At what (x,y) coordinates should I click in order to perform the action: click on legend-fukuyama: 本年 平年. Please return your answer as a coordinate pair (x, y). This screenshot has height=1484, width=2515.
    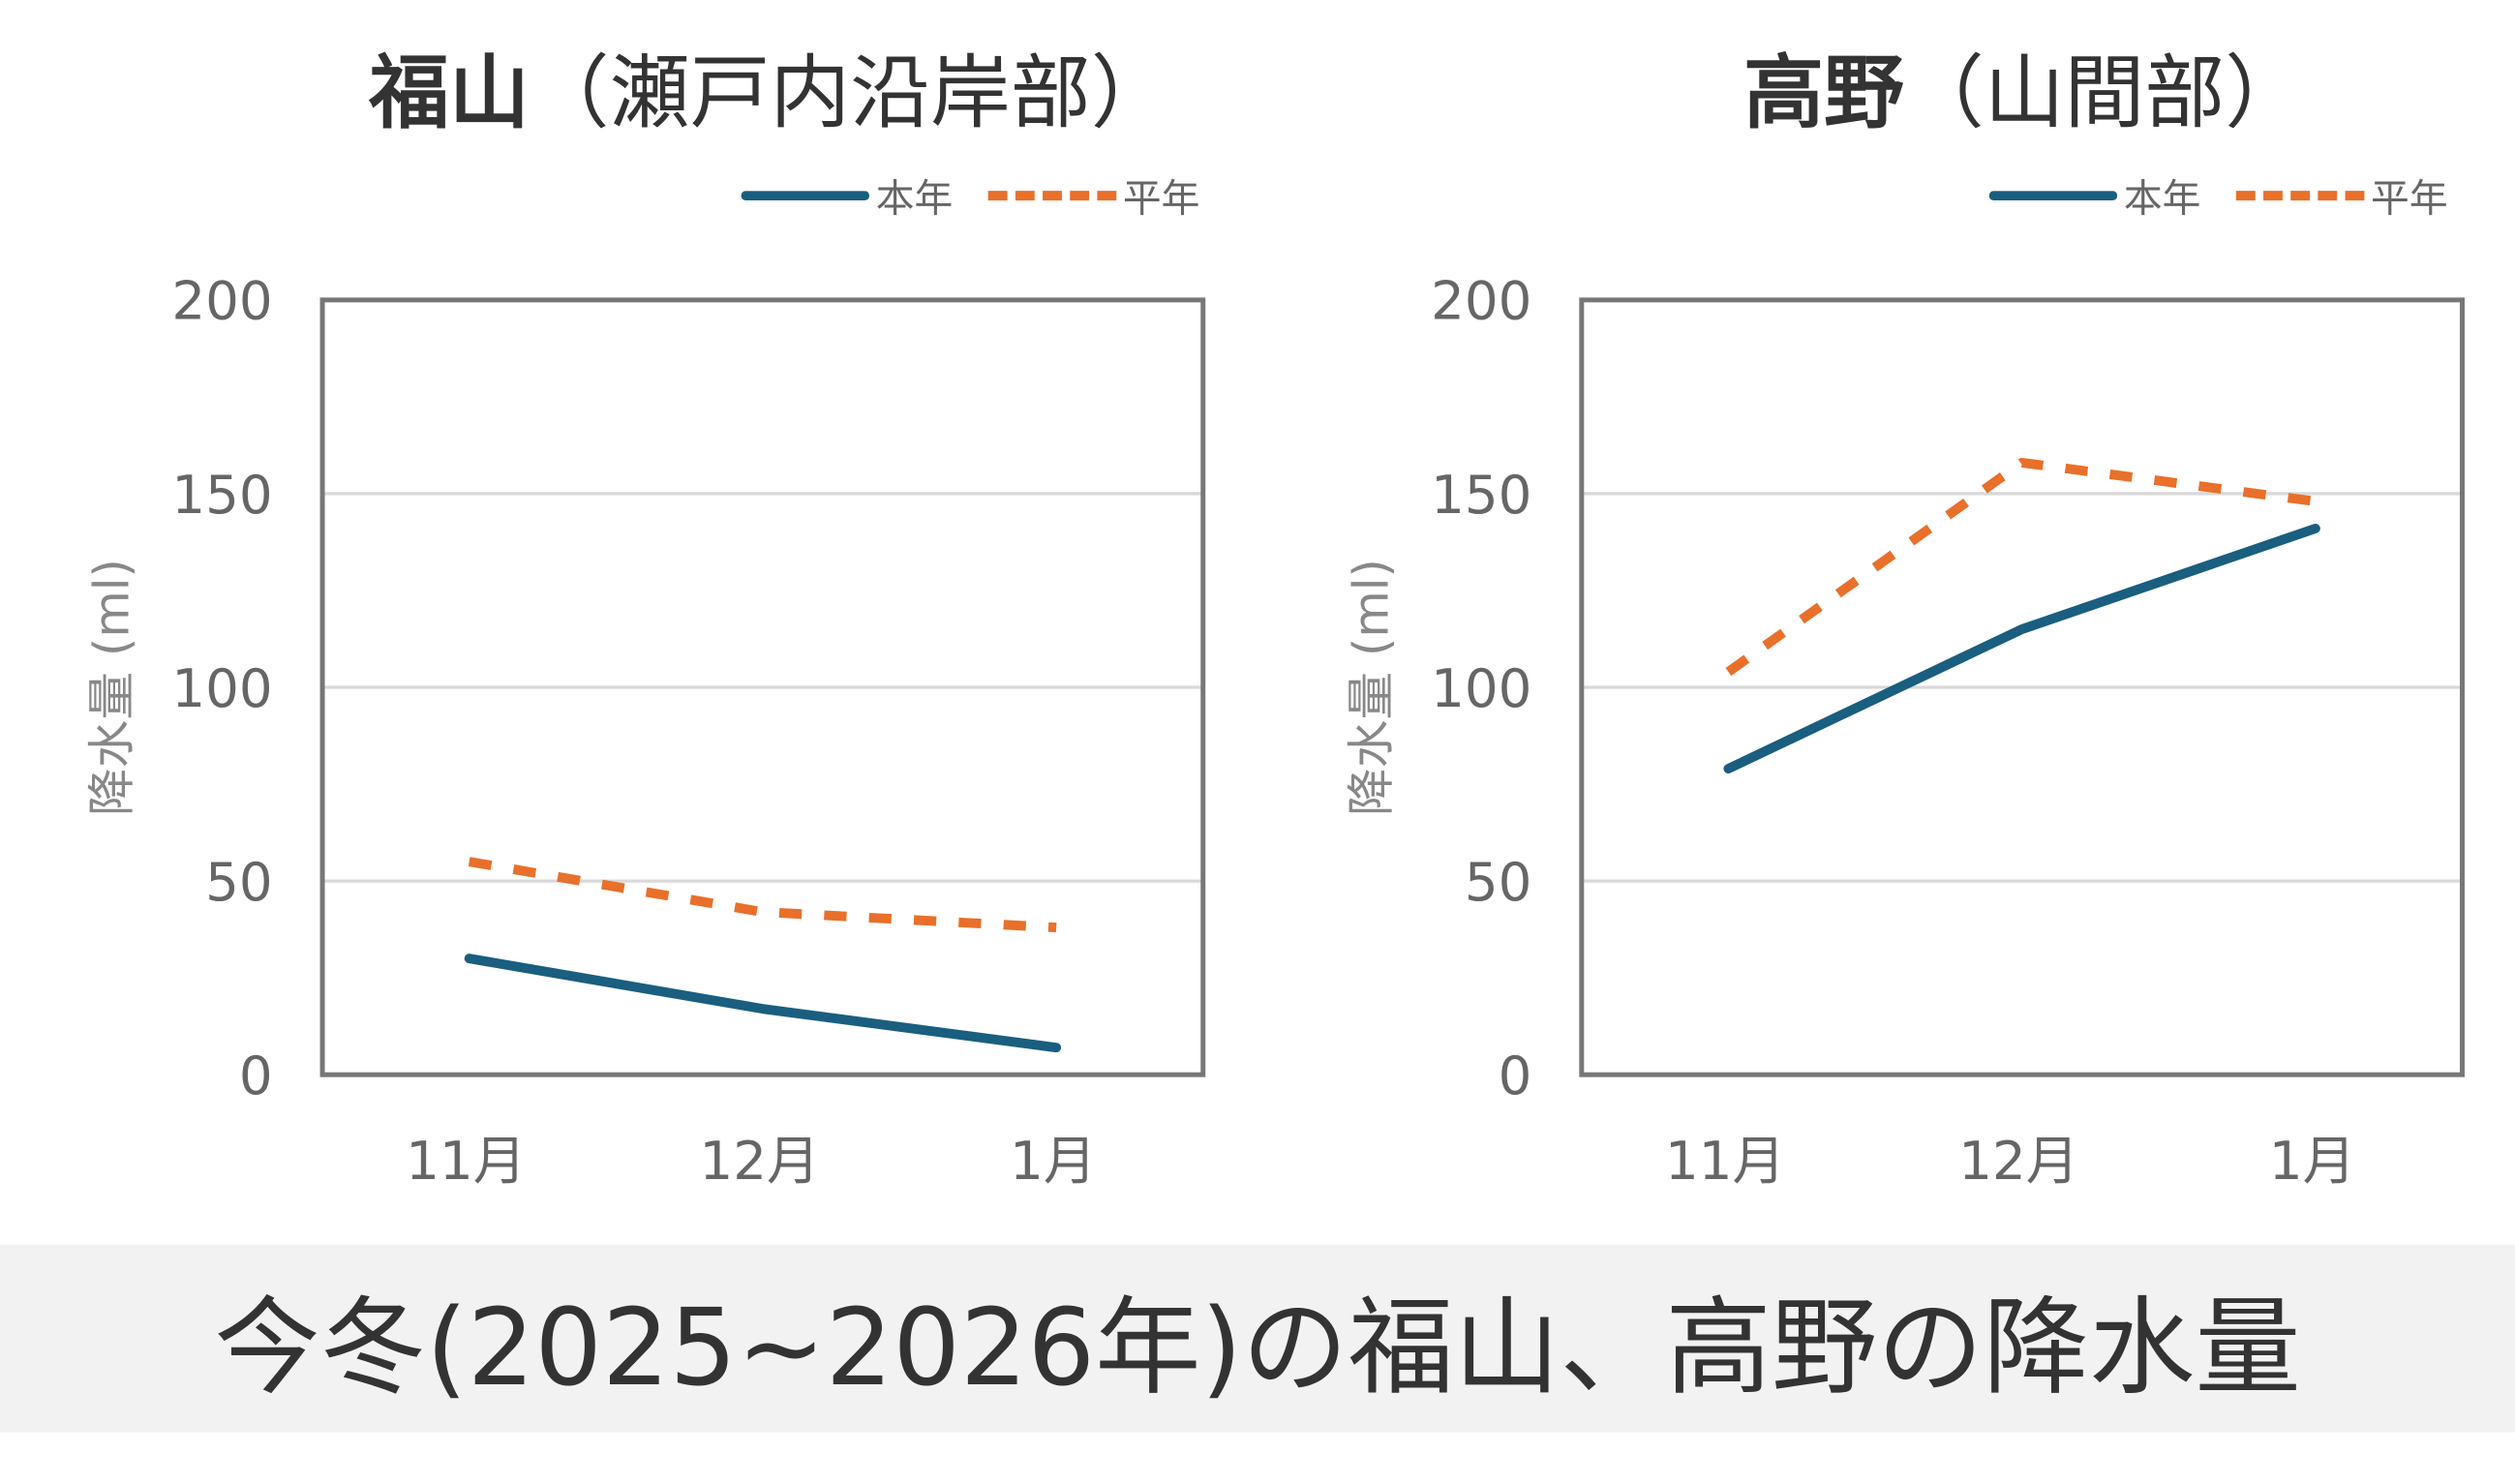
    Looking at the image, I should click on (971, 195).